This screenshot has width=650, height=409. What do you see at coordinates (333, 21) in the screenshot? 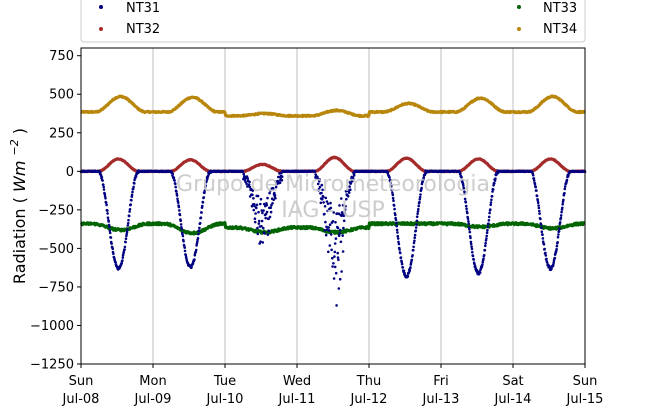
I see `legend: NT31 NT32 NT33 NT34` at bounding box center [333, 21].